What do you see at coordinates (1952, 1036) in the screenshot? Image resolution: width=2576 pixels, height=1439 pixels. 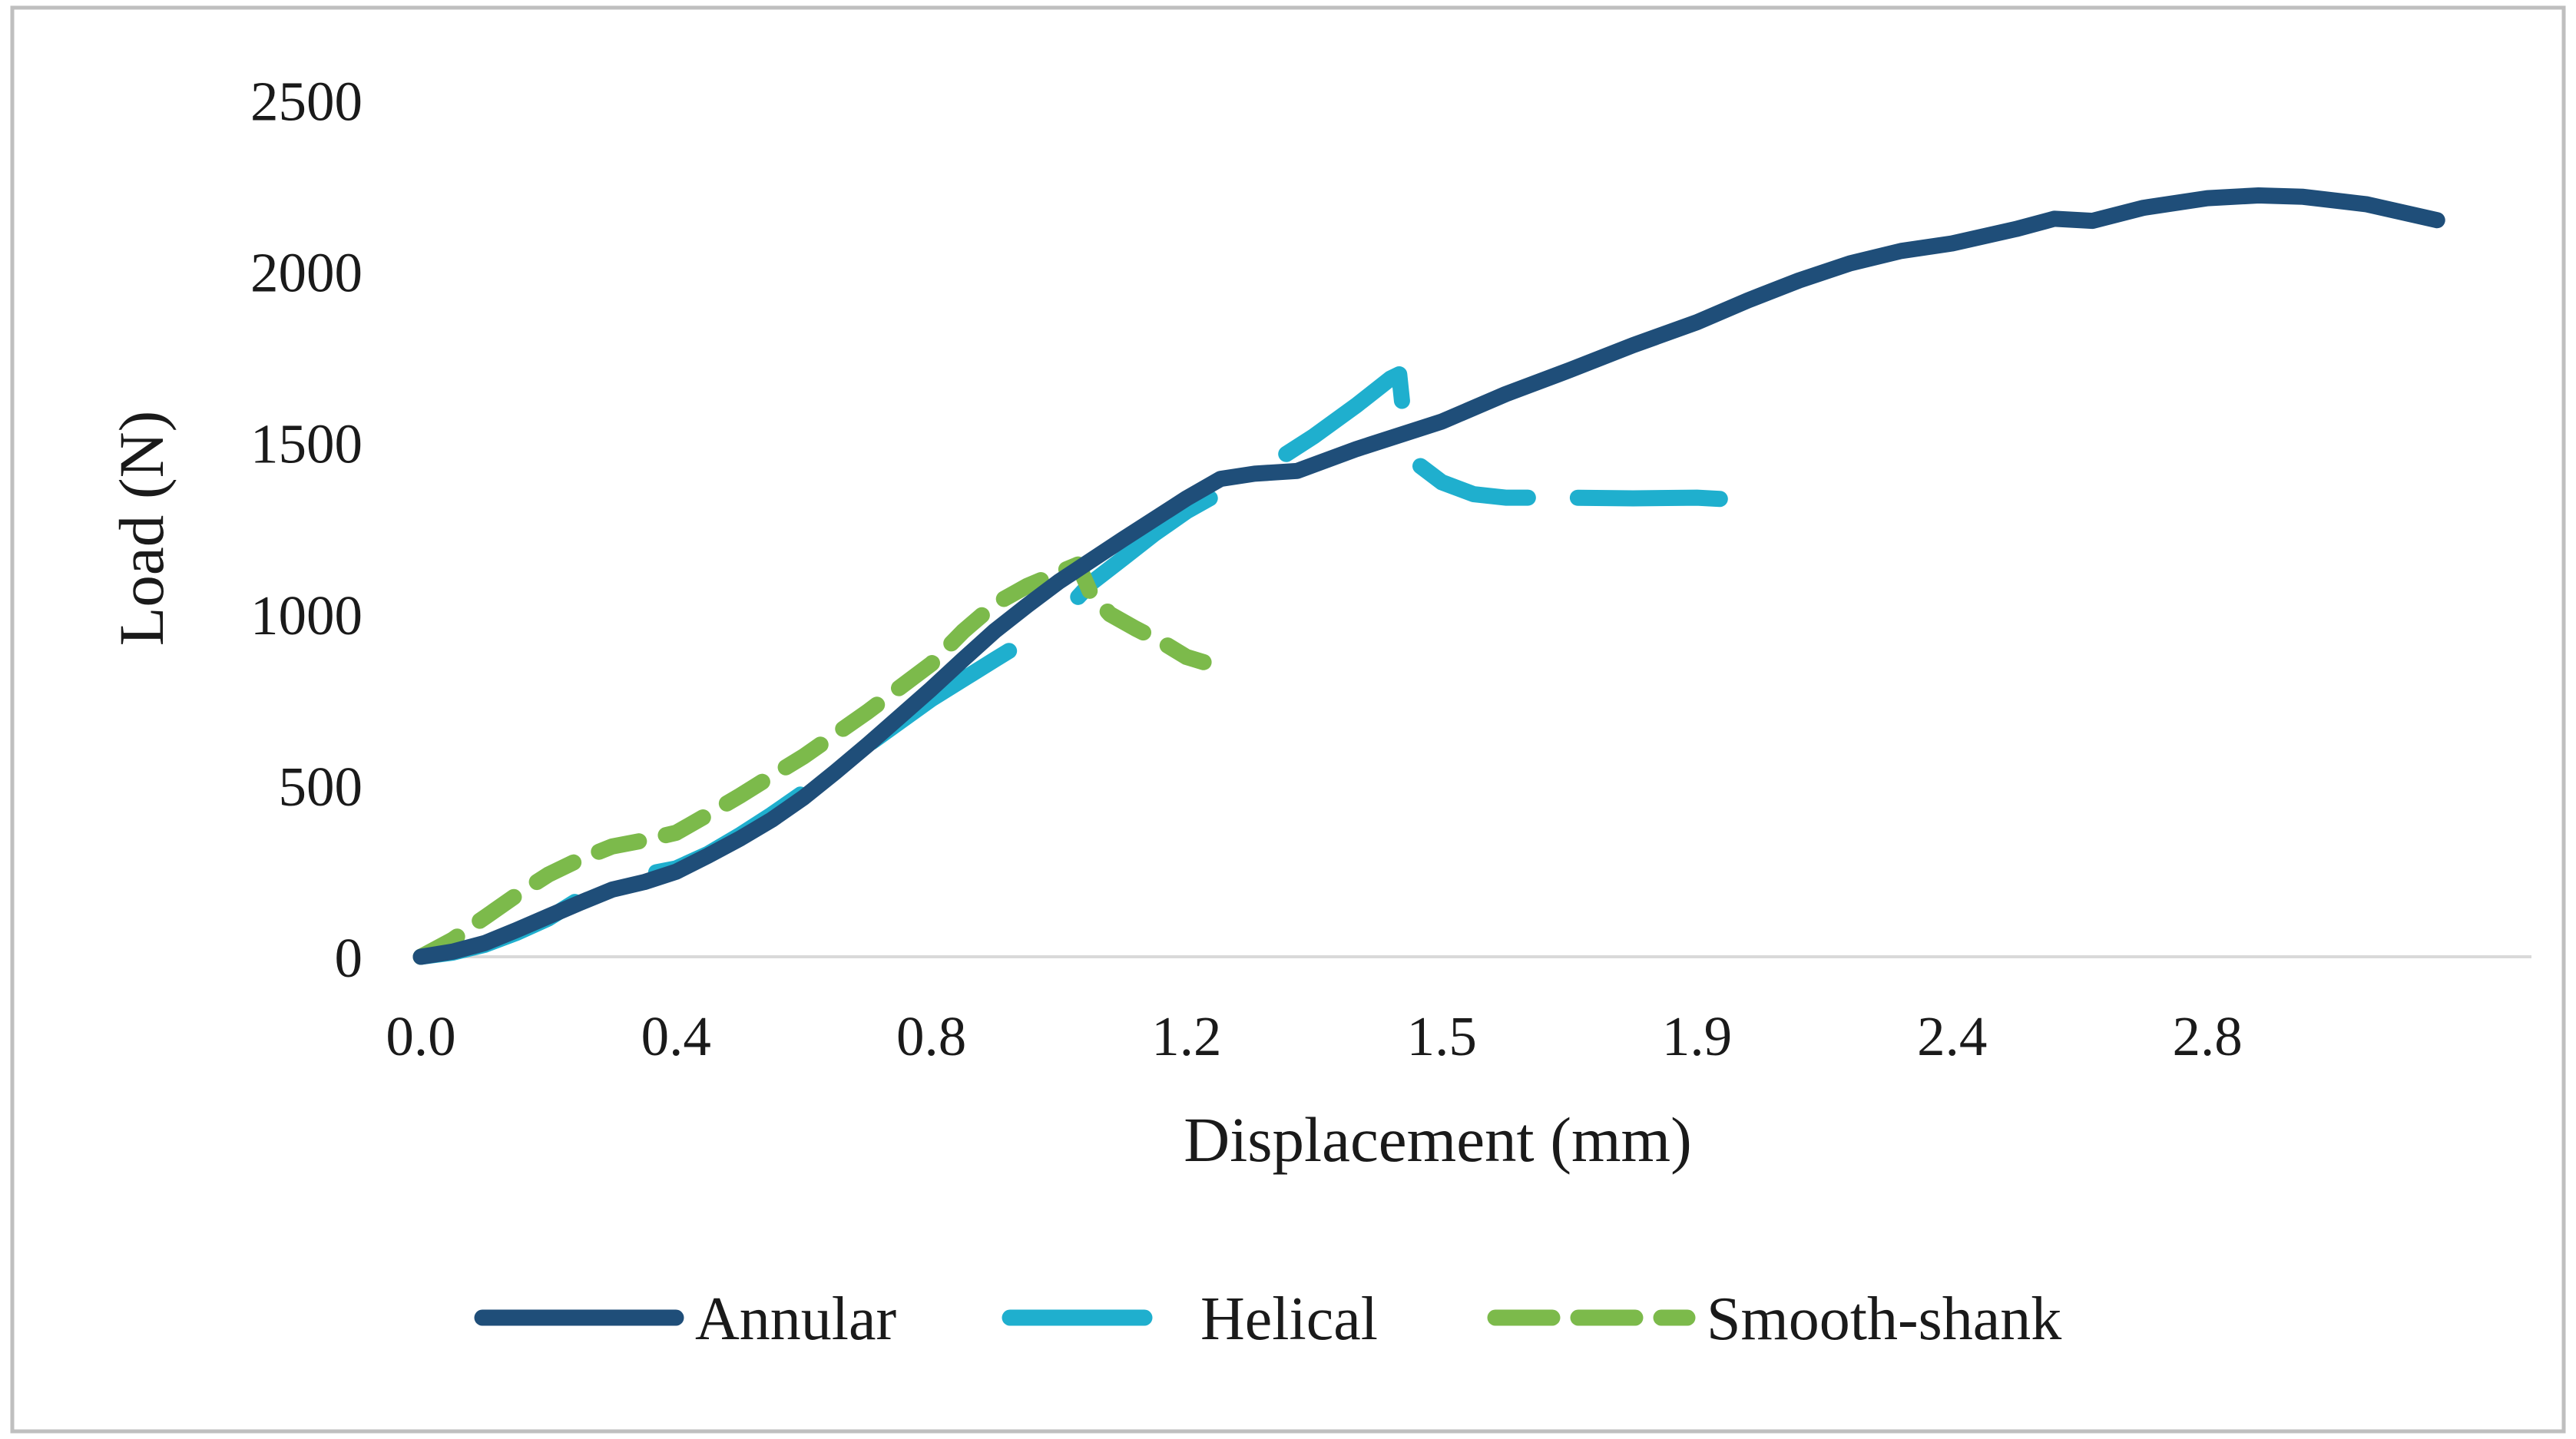 I see `x-tick-label: 2.4` at bounding box center [1952, 1036].